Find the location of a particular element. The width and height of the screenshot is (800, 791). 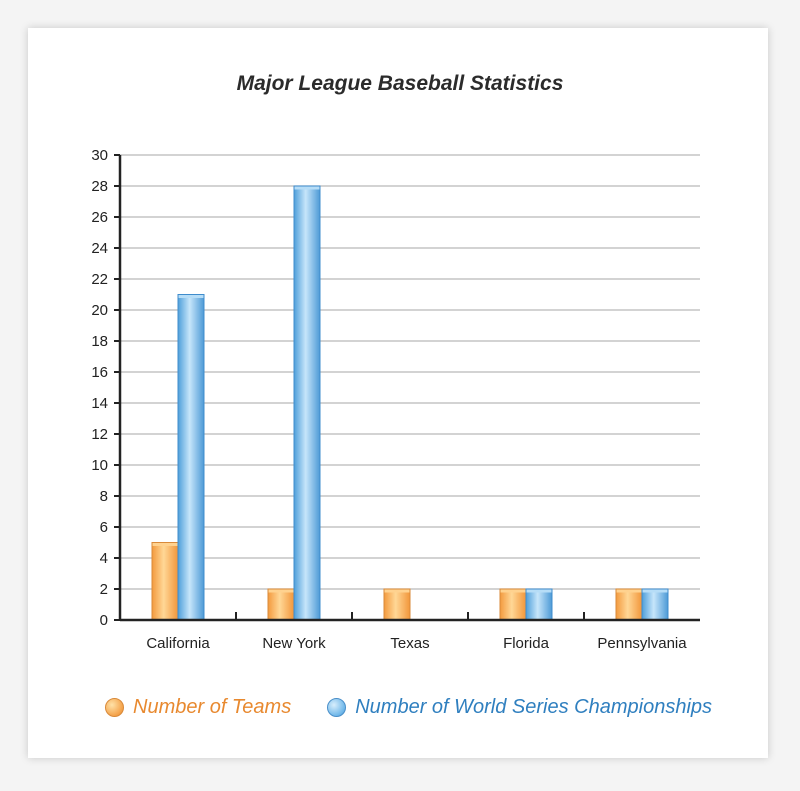

x-tick-label: Texas is located at coordinates (409, 643).